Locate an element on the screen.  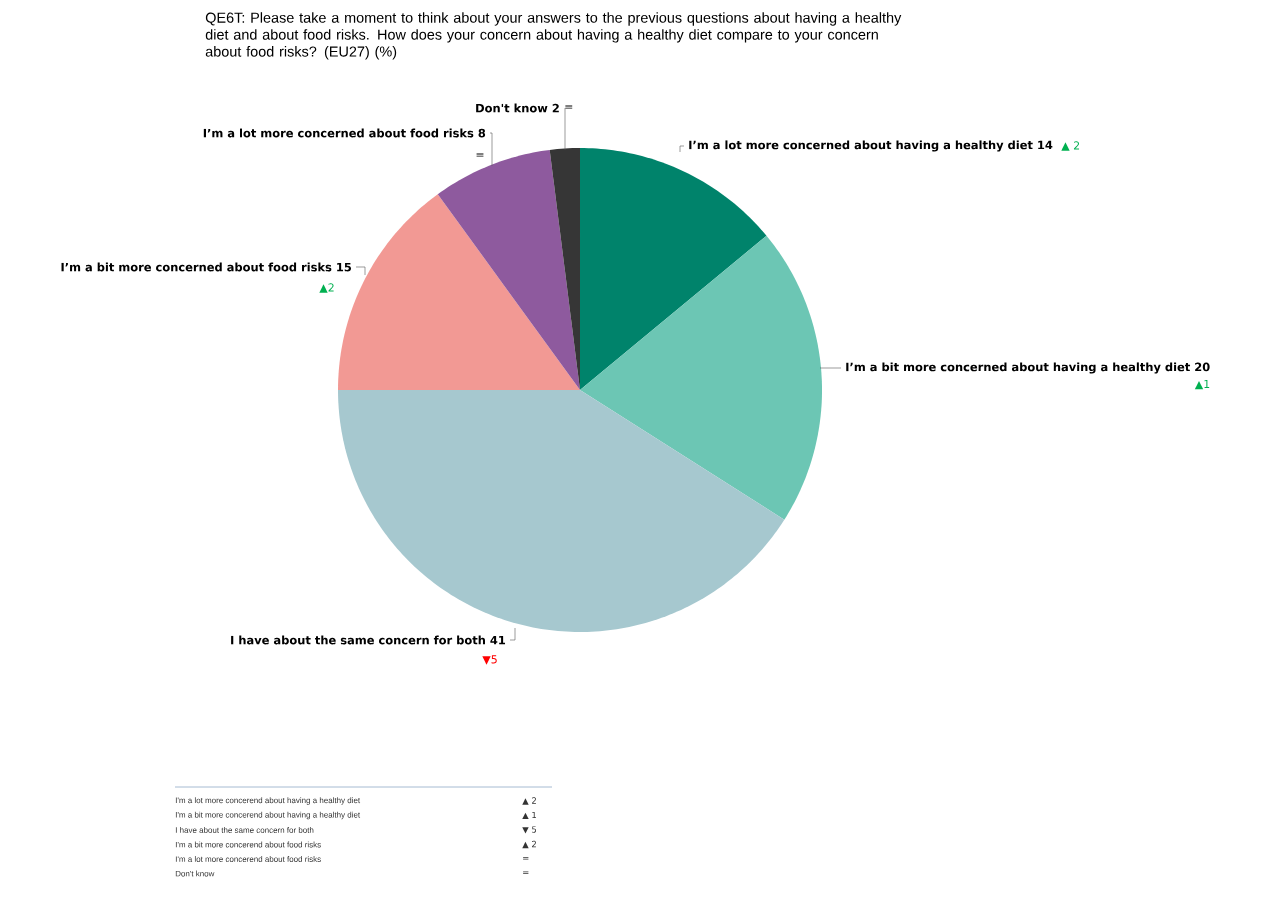
data-label: 2 is located at coordinates (555, 108).